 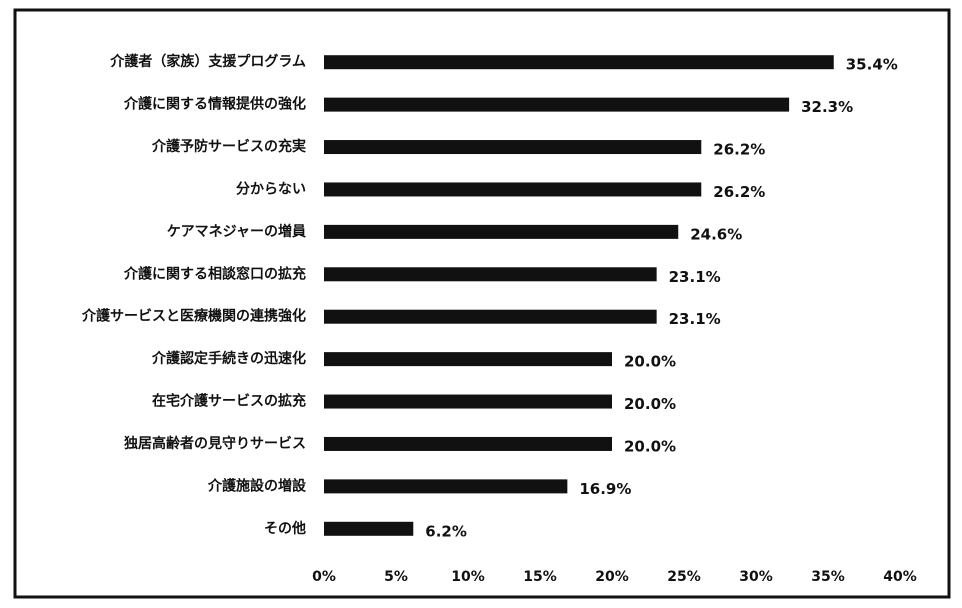 What do you see at coordinates (228, 146) in the screenshot?
I see `y-tick-label: 介護予防サービスの充実` at bounding box center [228, 146].